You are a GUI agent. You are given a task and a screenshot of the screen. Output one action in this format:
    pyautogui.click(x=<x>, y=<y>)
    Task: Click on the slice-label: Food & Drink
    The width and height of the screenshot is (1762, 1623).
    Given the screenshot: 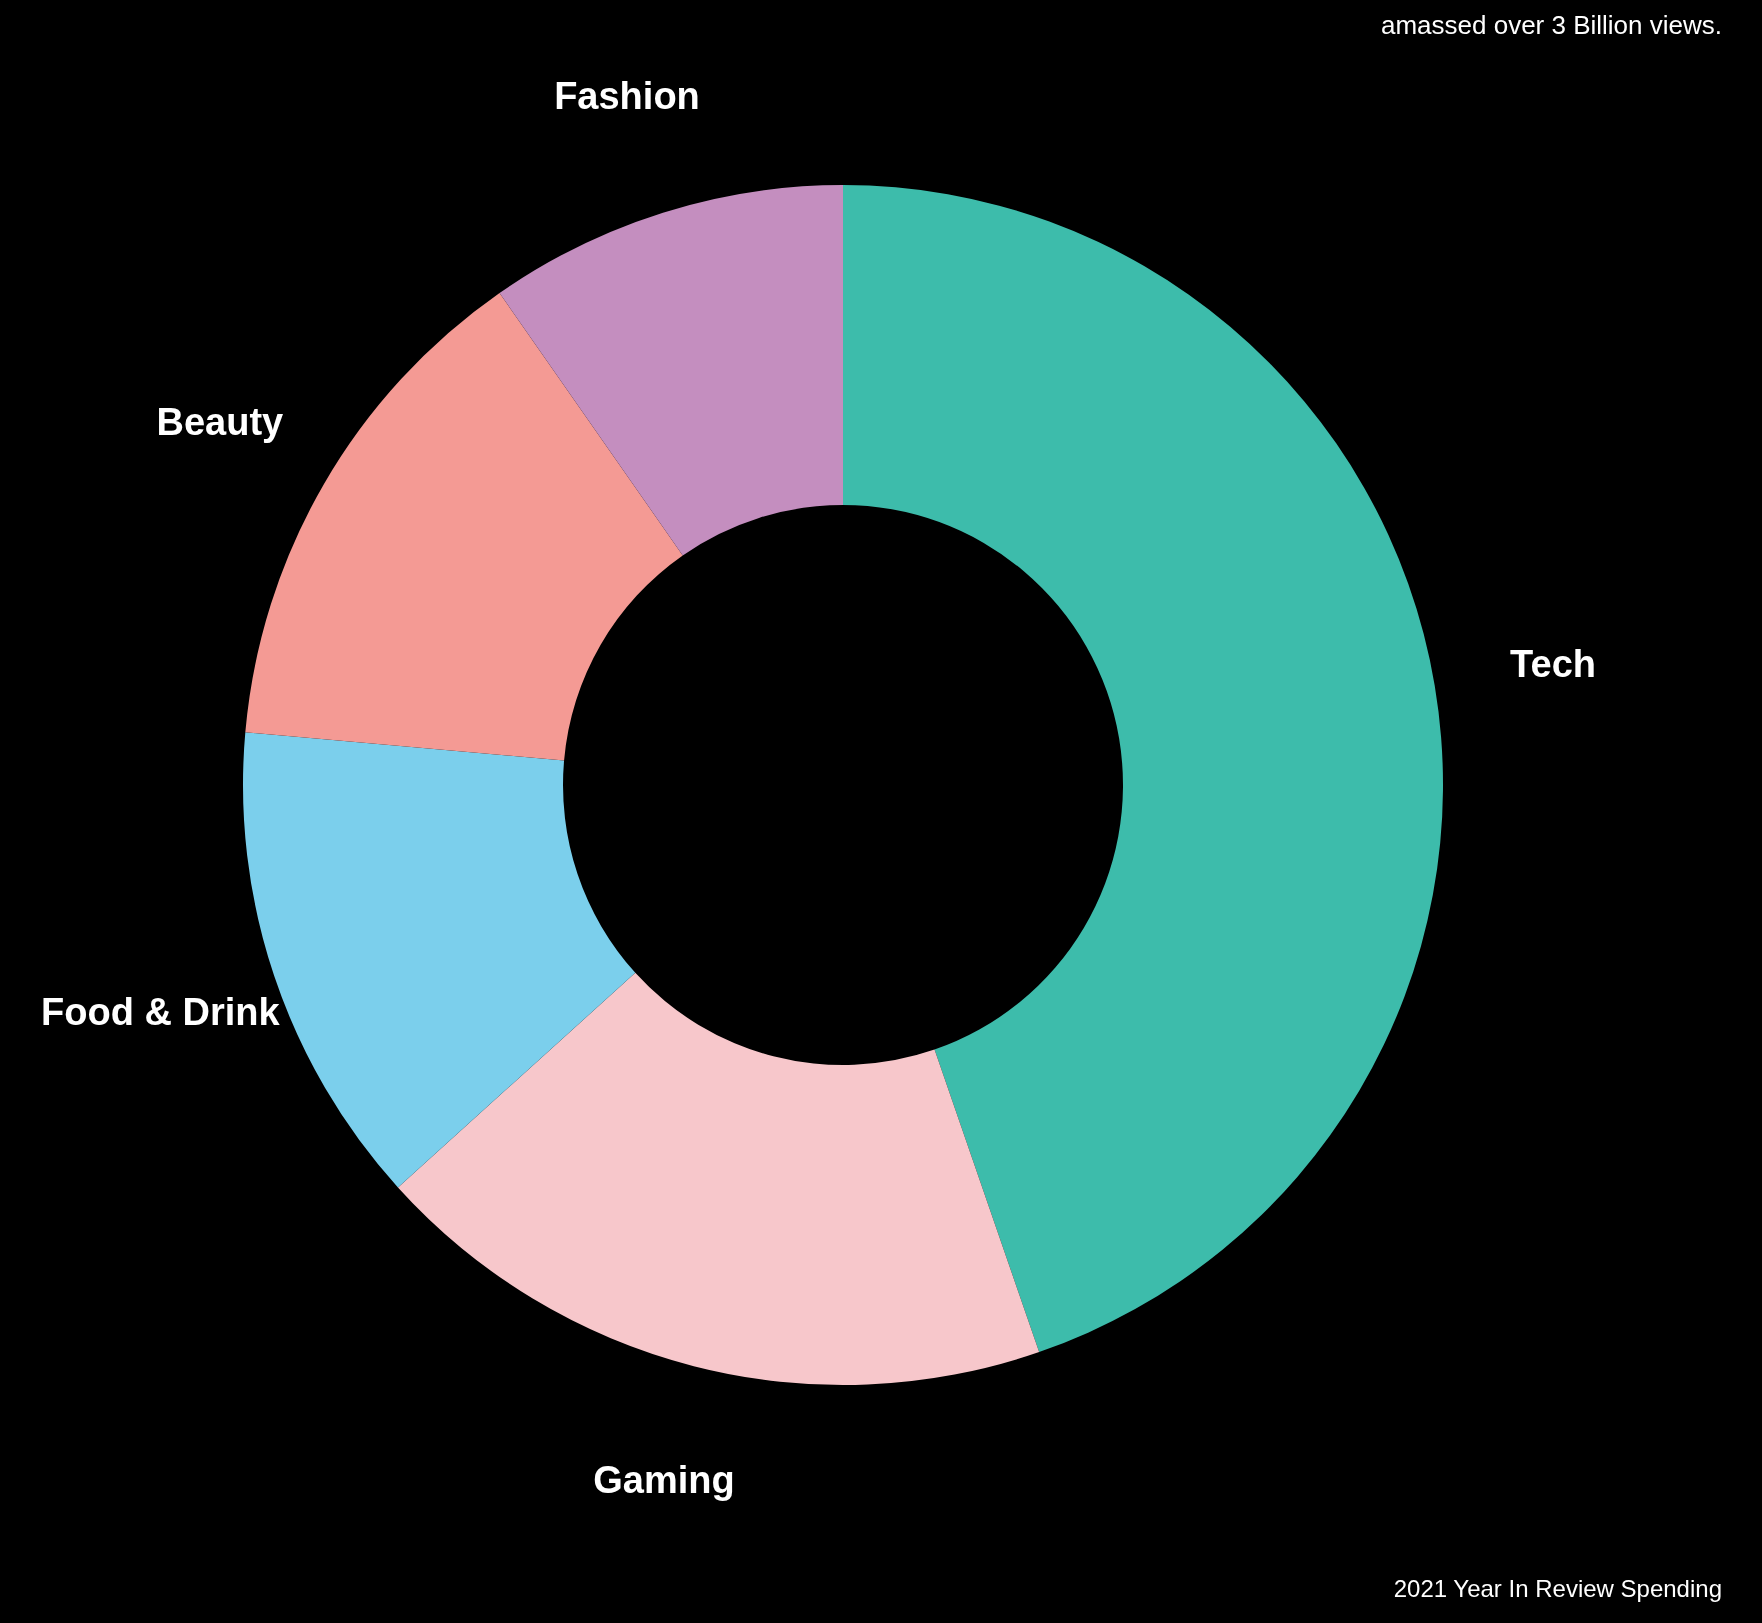 What is the action you would take?
    pyautogui.click(x=161, y=1011)
    